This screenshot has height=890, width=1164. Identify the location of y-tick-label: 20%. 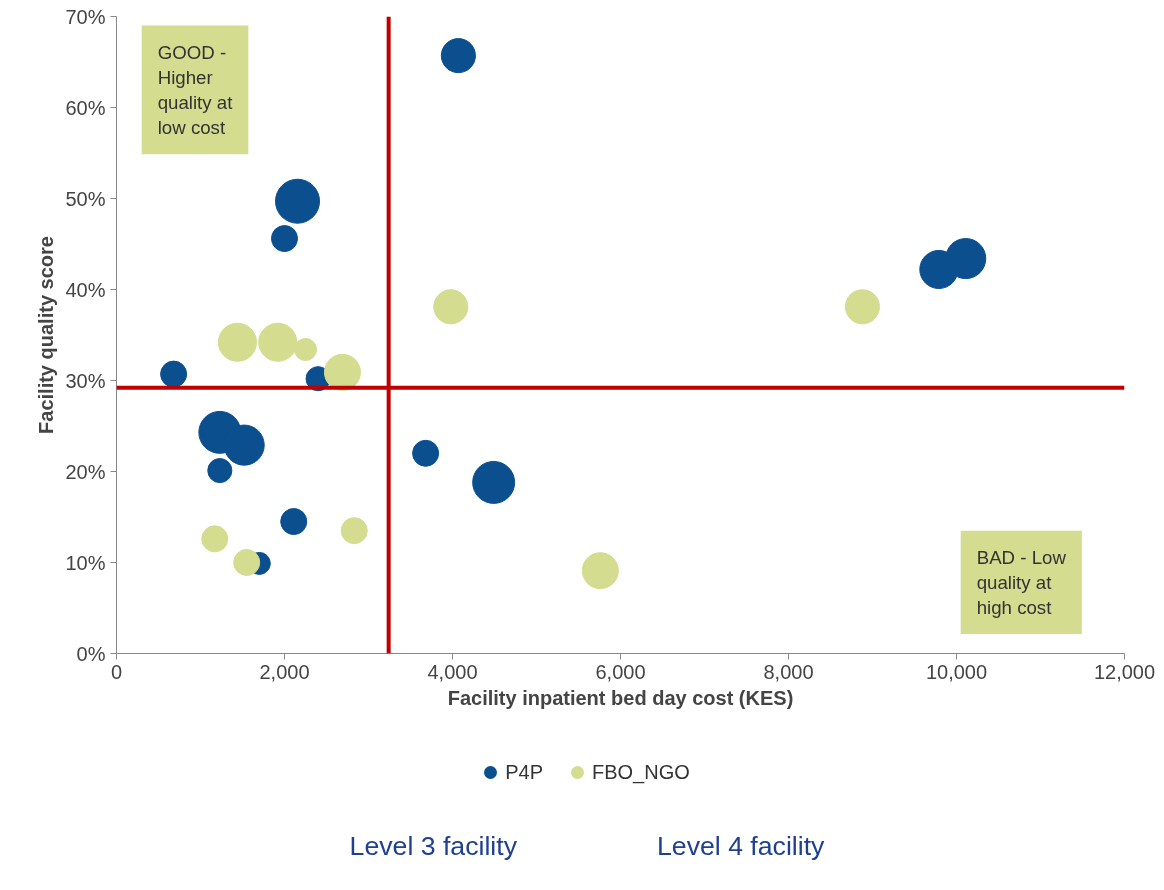
(85, 471).